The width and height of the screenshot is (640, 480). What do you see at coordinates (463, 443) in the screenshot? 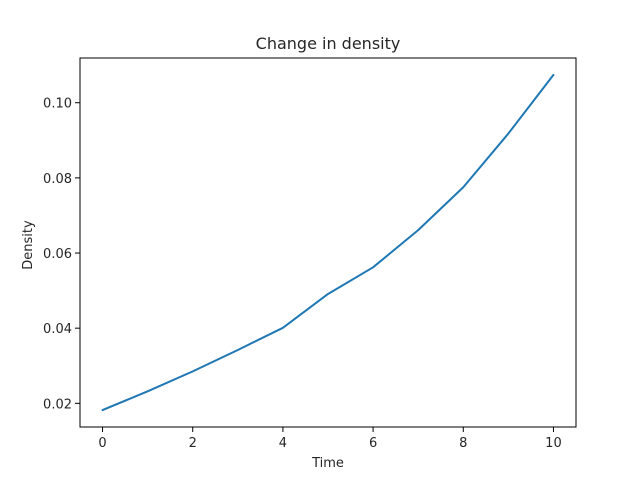
I see `x-tick-label: 8` at bounding box center [463, 443].